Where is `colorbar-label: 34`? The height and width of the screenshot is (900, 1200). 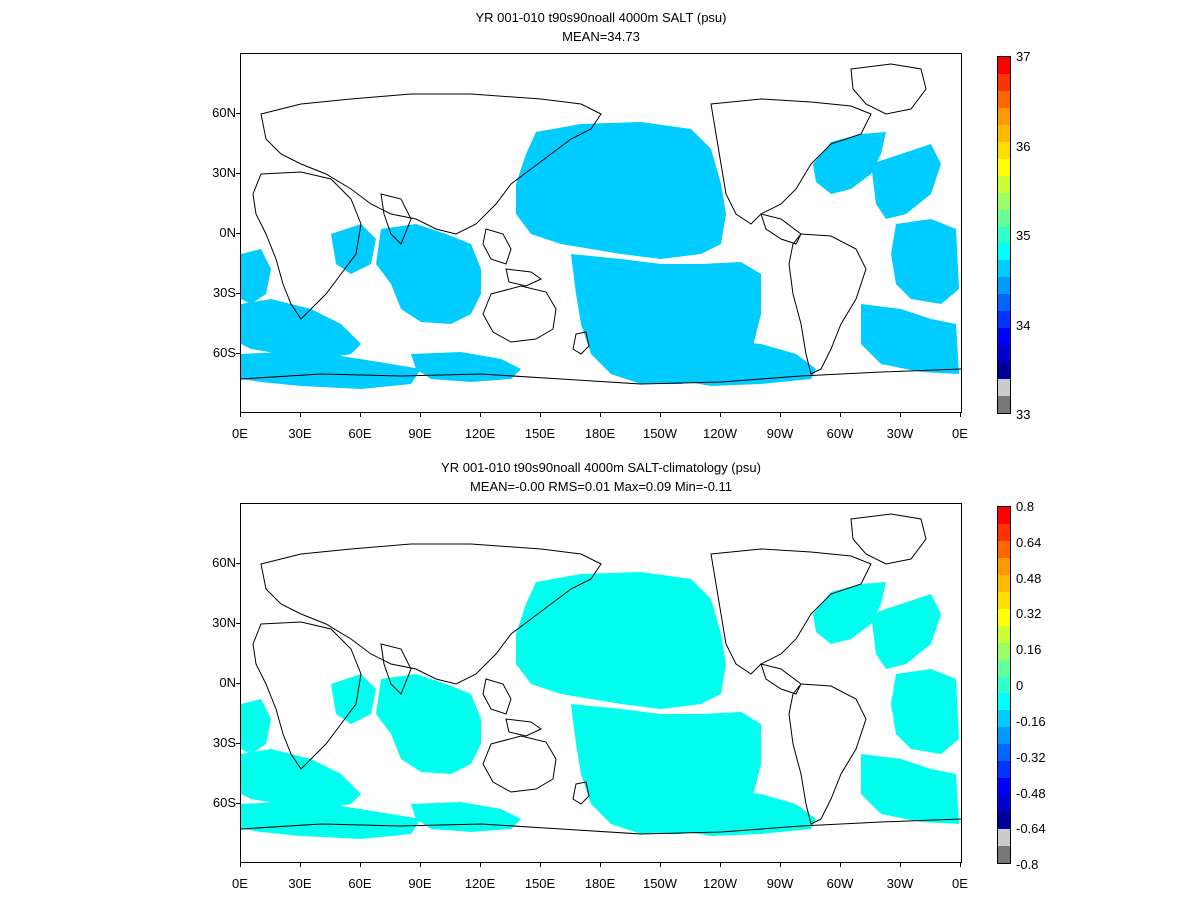
colorbar-label: 34 is located at coordinates (1023, 325).